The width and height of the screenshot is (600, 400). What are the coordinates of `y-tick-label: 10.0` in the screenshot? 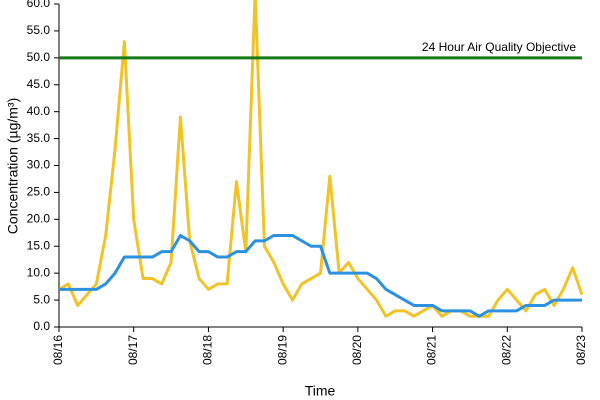 It's located at (39, 272).